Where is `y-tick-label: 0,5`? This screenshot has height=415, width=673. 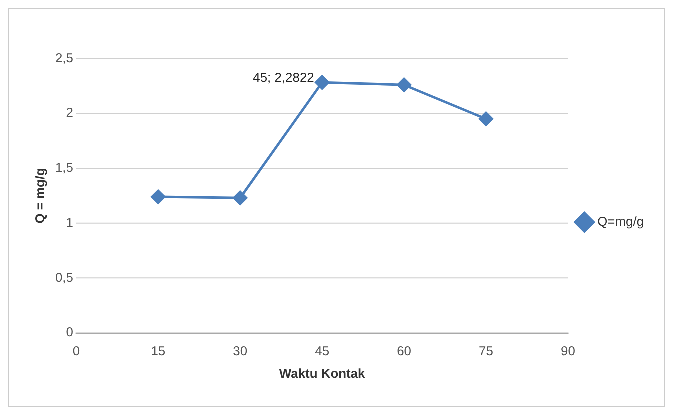
y-tick-label: 0,5 is located at coordinates (64, 277).